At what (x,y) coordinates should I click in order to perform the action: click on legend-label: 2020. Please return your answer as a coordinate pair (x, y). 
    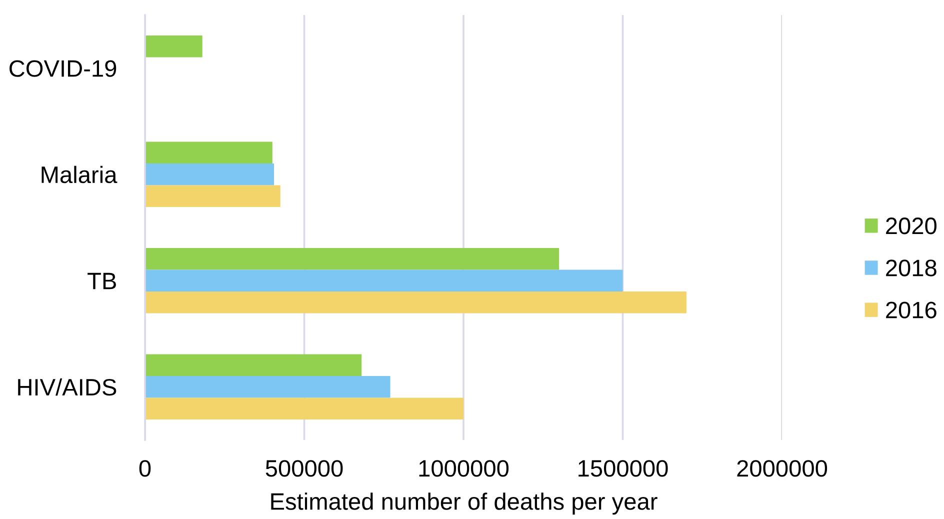
    Looking at the image, I should click on (911, 226).